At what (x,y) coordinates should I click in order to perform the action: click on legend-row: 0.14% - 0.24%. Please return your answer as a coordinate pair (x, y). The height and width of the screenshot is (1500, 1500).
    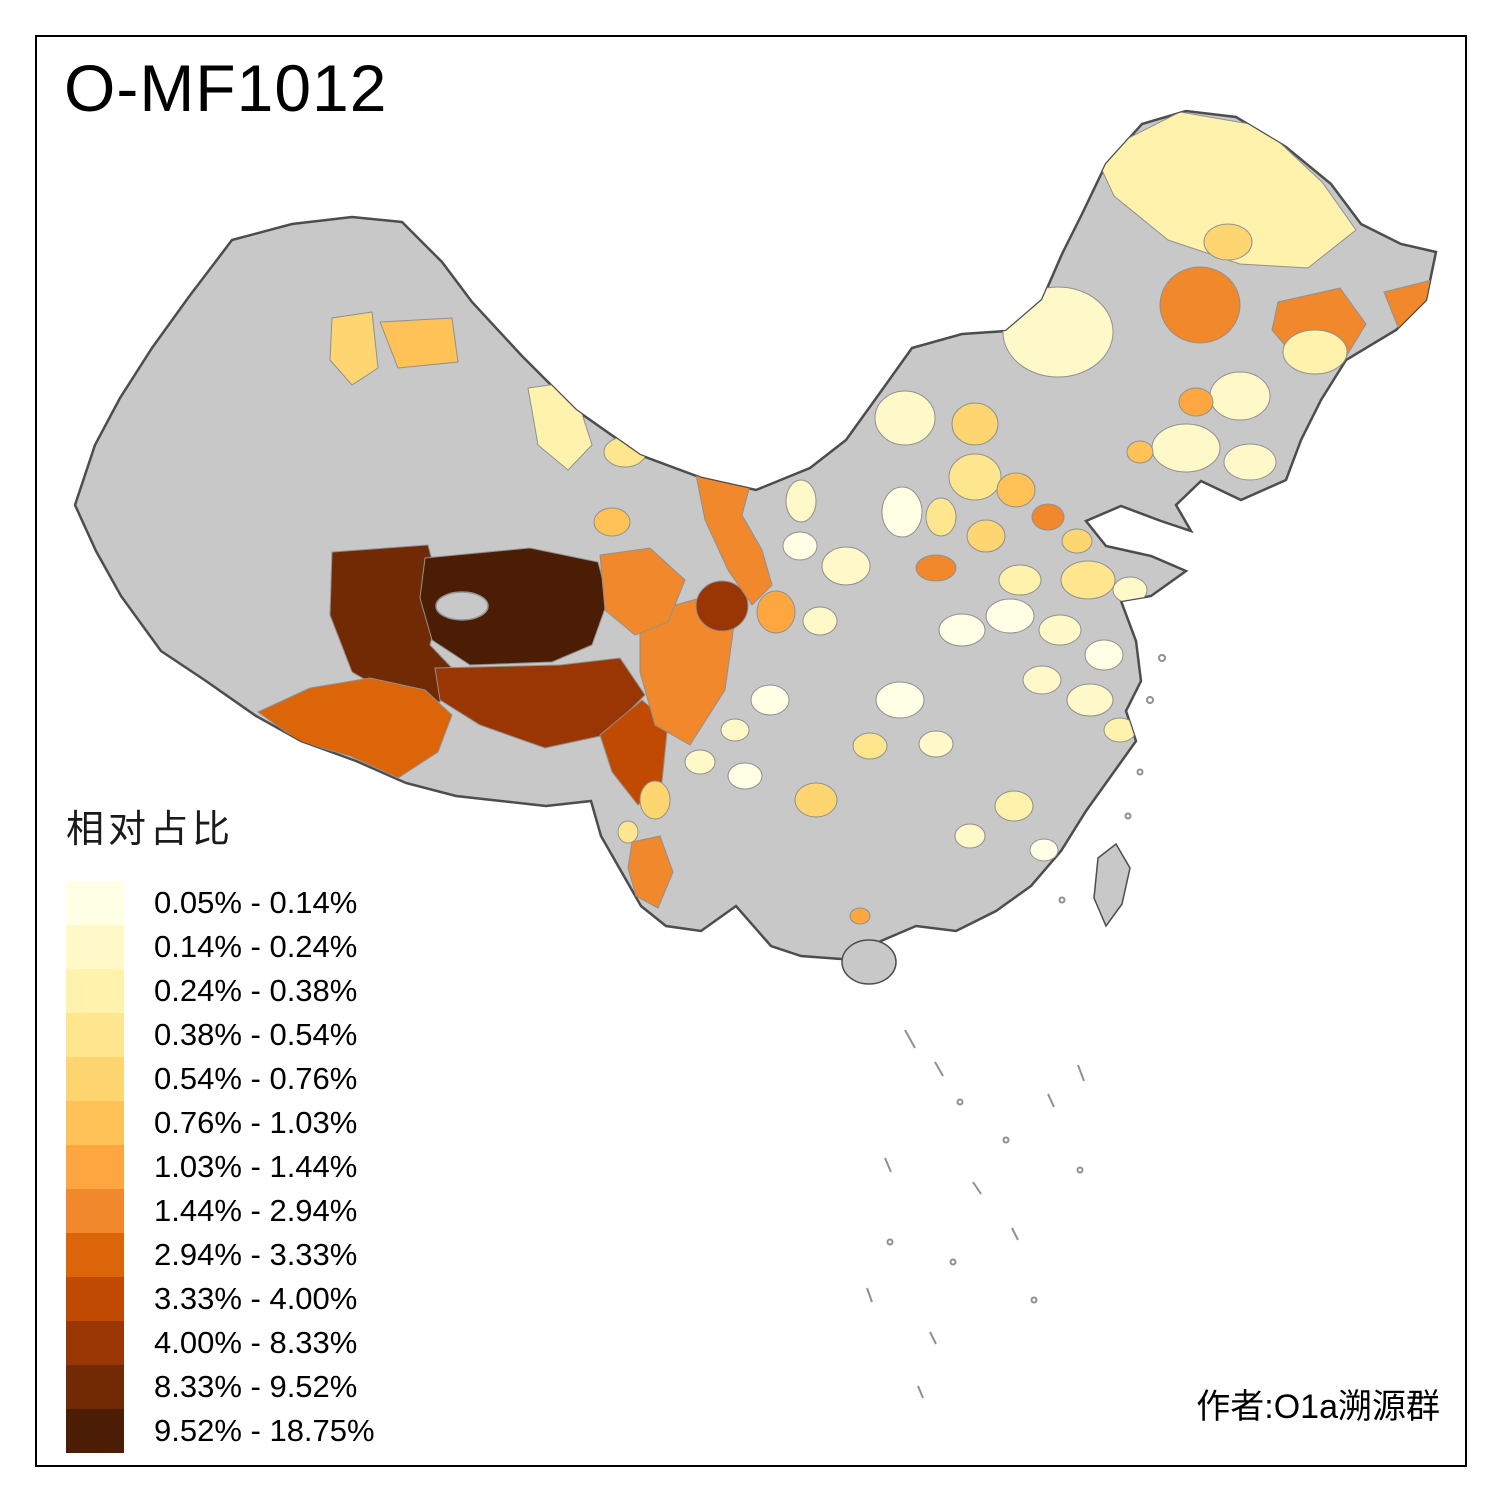
    Looking at the image, I should click on (220, 947).